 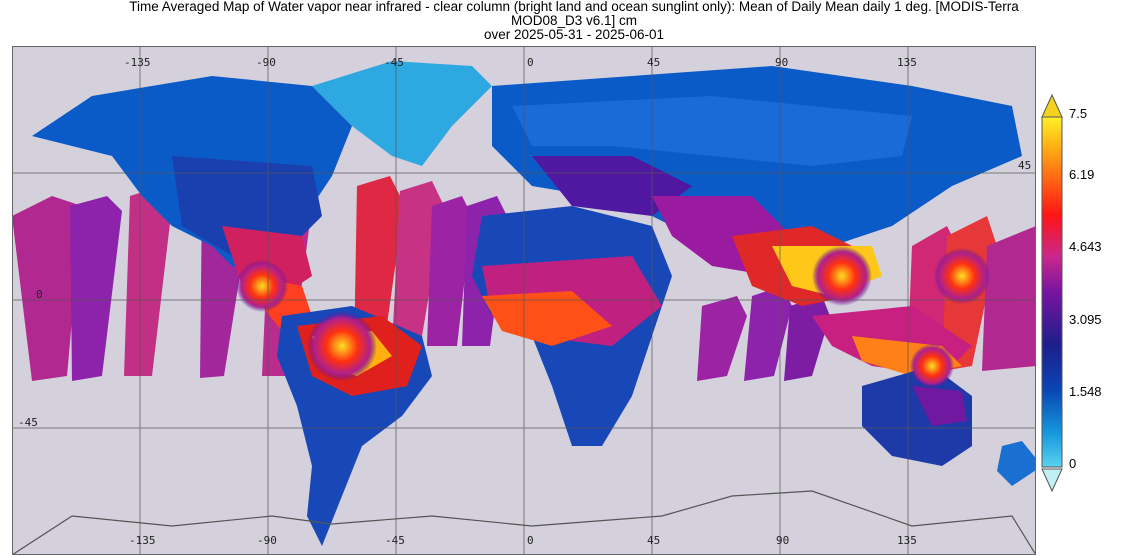 I want to click on lon-tick-bottom: 90, so click(x=782, y=540).